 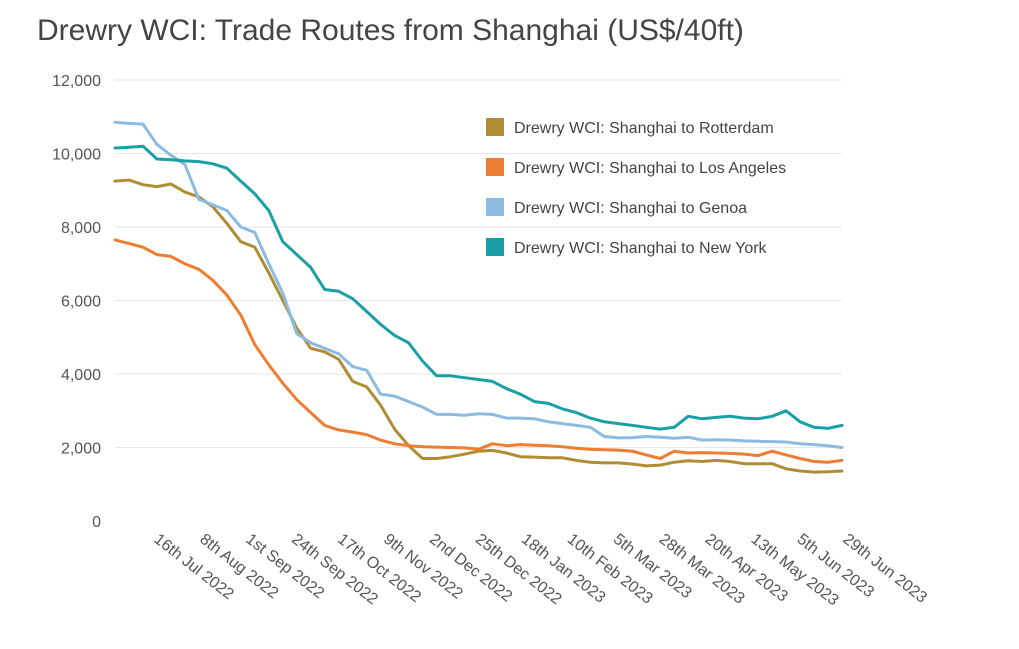 I want to click on legend-item: Drewry WCI: Shanghai to Genoa, so click(x=616, y=207).